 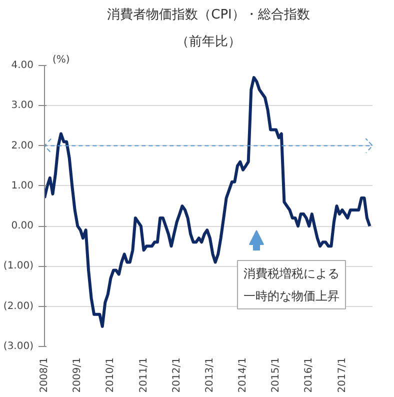 I want to click on x-tick-label: 2017/1, so click(x=342, y=375).